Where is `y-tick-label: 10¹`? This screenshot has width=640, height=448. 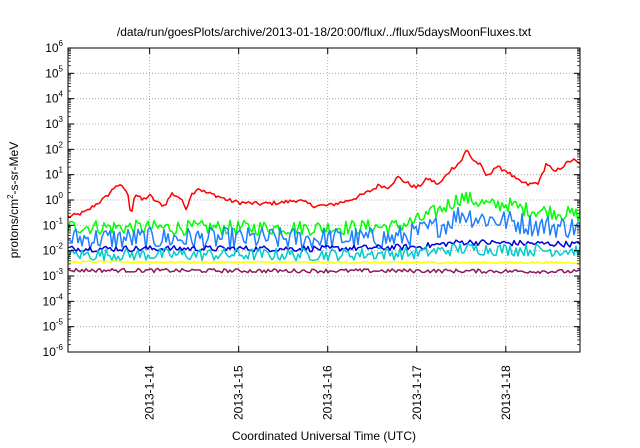 y-tick-label: 10¹ is located at coordinates (54, 174).